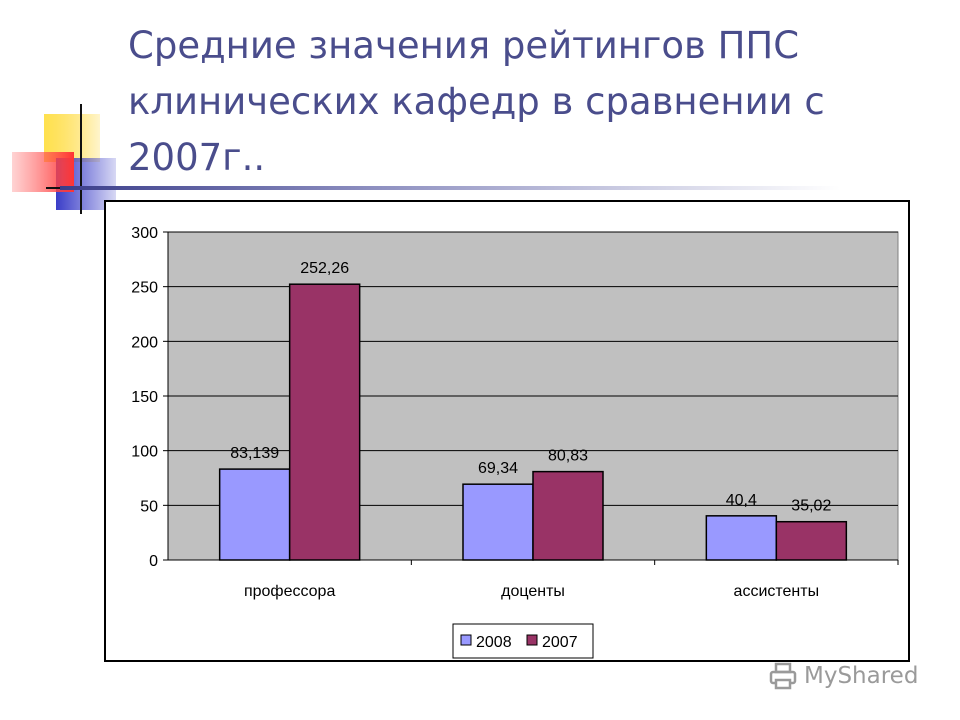 The width and height of the screenshot is (960, 720). What do you see at coordinates (144, 342) in the screenshot?
I see `y-tick-label: 200` at bounding box center [144, 342].